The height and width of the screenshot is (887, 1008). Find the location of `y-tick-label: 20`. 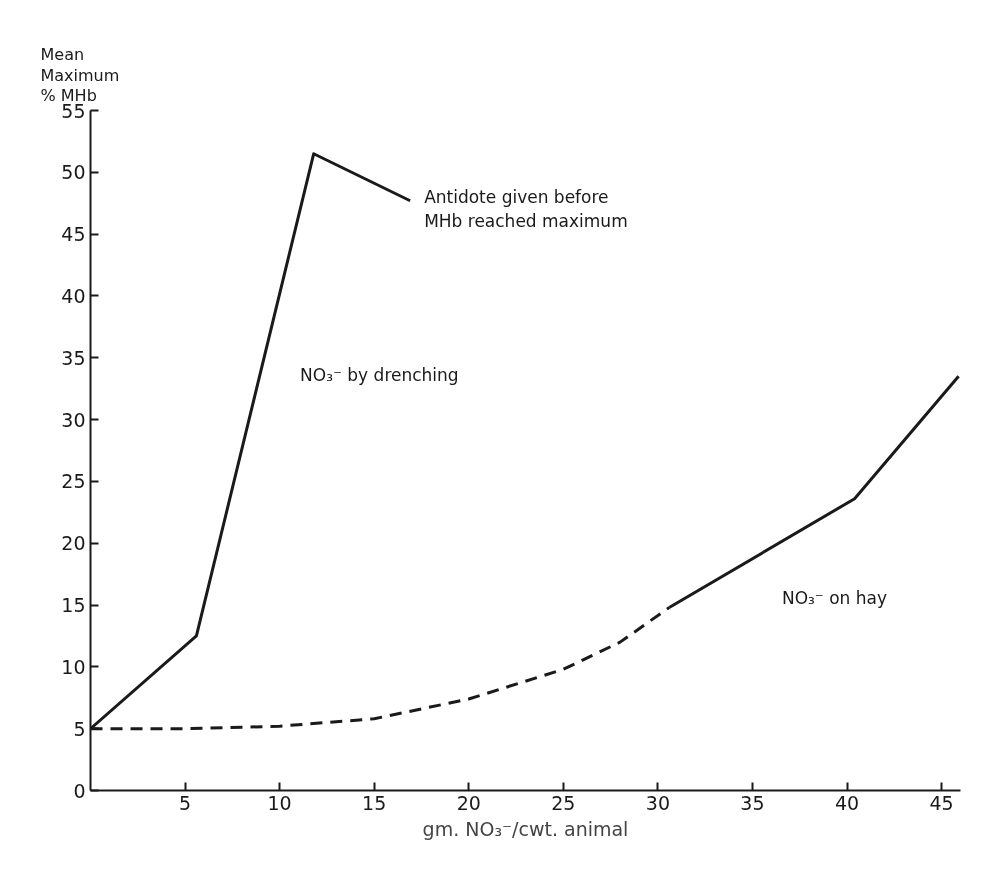

y-tick-label: 20 is located at coordinates (73, 543).